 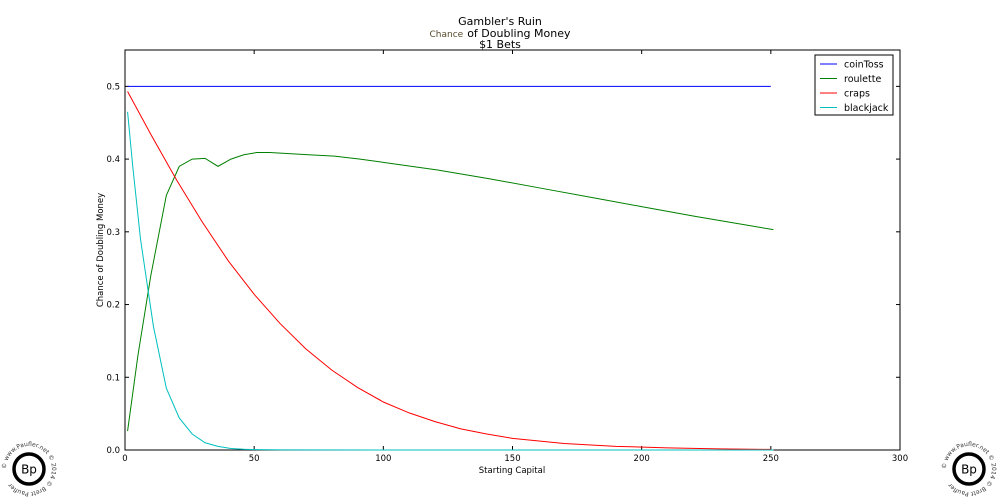 I want to click on legend-label: craps, so click(x=857, y=94).